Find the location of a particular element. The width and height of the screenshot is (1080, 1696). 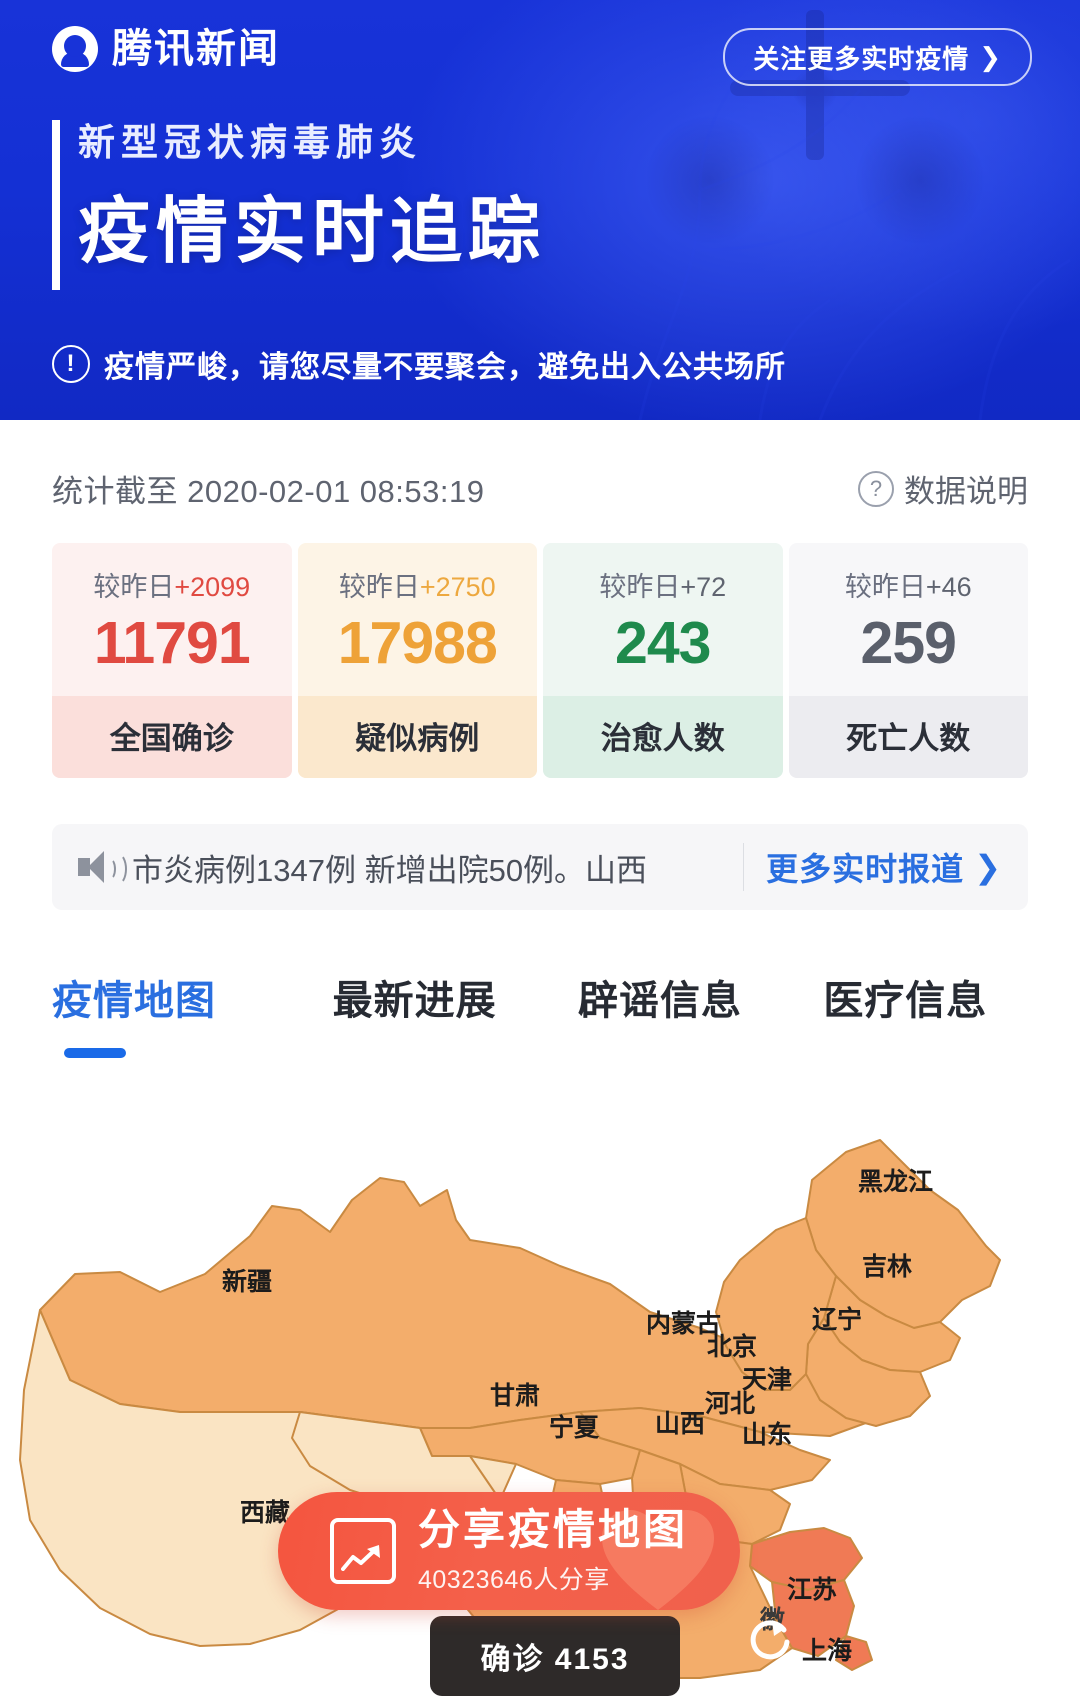

stat-delta-cured: 较昨日+72 is located at coordinates (663, 573).